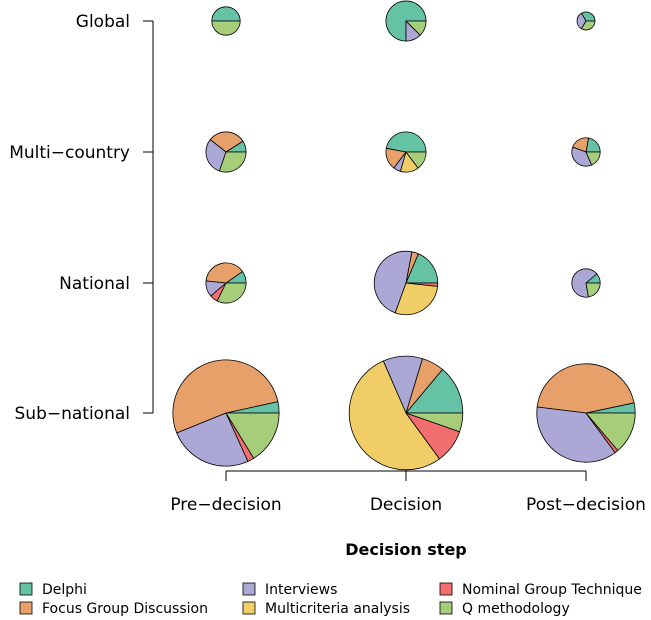 Image resolution: width=651 pixels, height=620 pixels. What do you see at coordinates (586, 505) in the screenshot?
I see `x-tick-label-post-decision: Post−decision` at bounding box center [586, 505].